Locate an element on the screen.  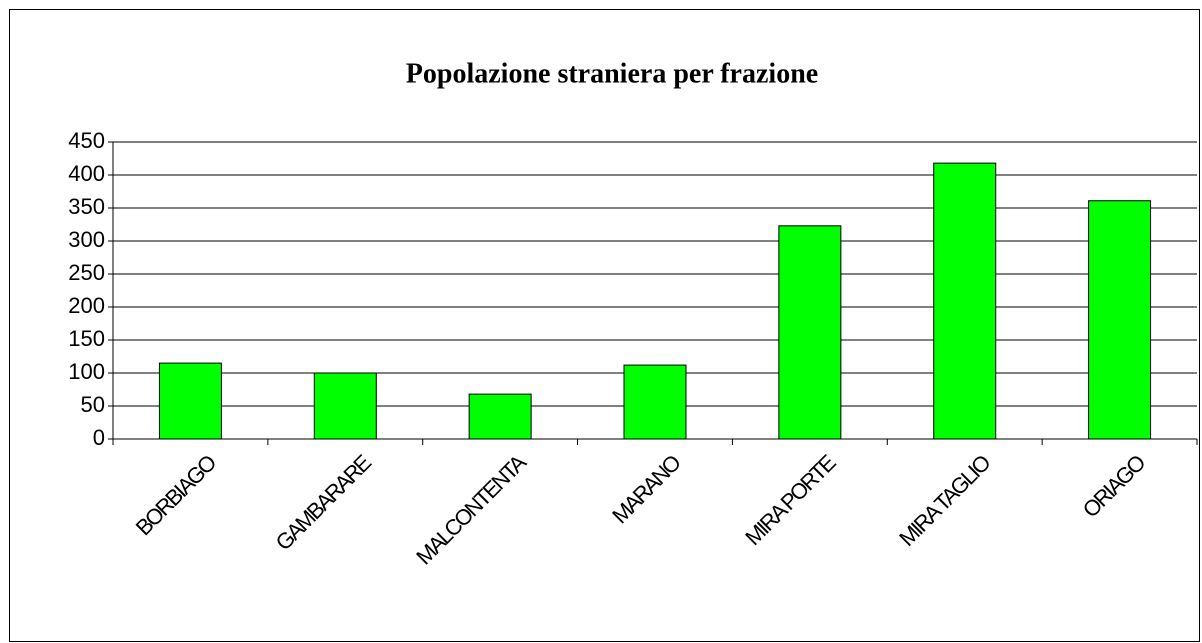
y-tick-label: 50 is located at coordinates (93, 404).